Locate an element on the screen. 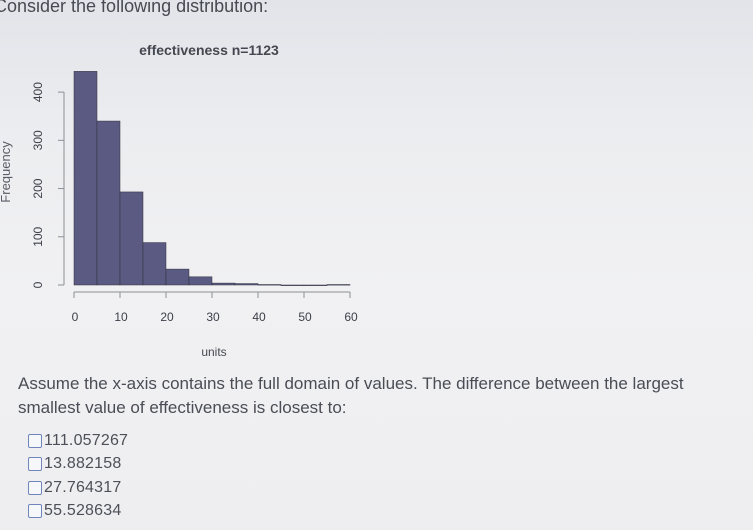  y-tick-label: 100 is located at coordinates (38, 236).